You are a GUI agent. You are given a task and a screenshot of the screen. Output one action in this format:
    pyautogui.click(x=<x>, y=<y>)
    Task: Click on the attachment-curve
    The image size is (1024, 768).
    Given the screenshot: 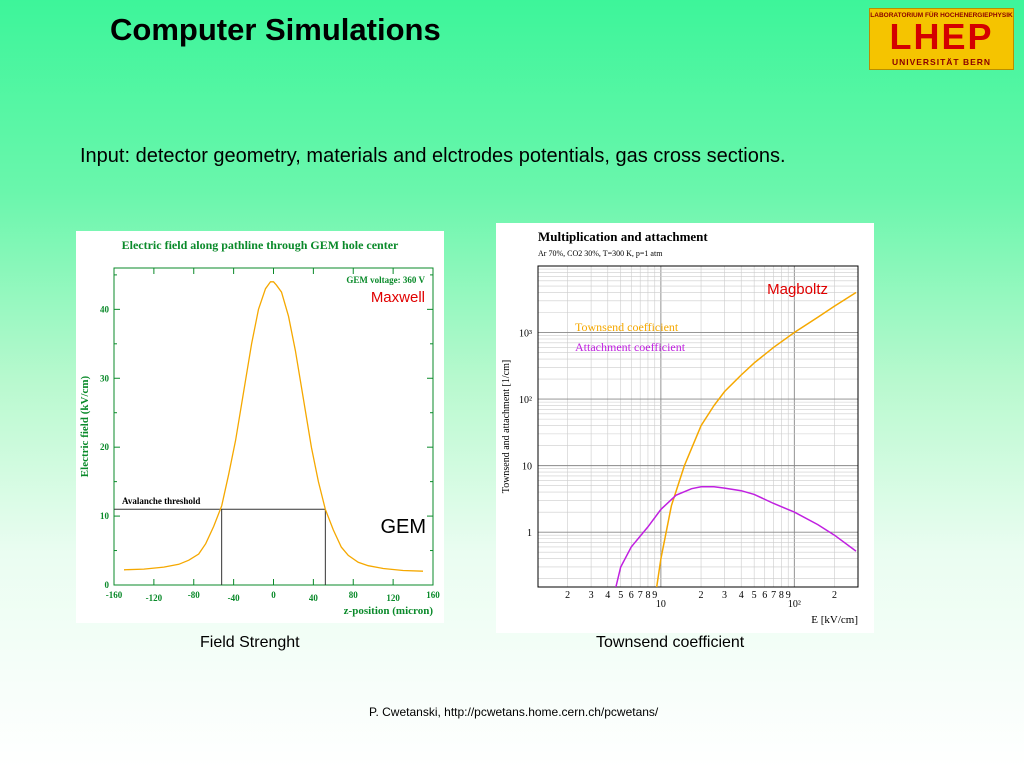 What is the action you would take?
    pyautogui.click(x=736, y=537)
    